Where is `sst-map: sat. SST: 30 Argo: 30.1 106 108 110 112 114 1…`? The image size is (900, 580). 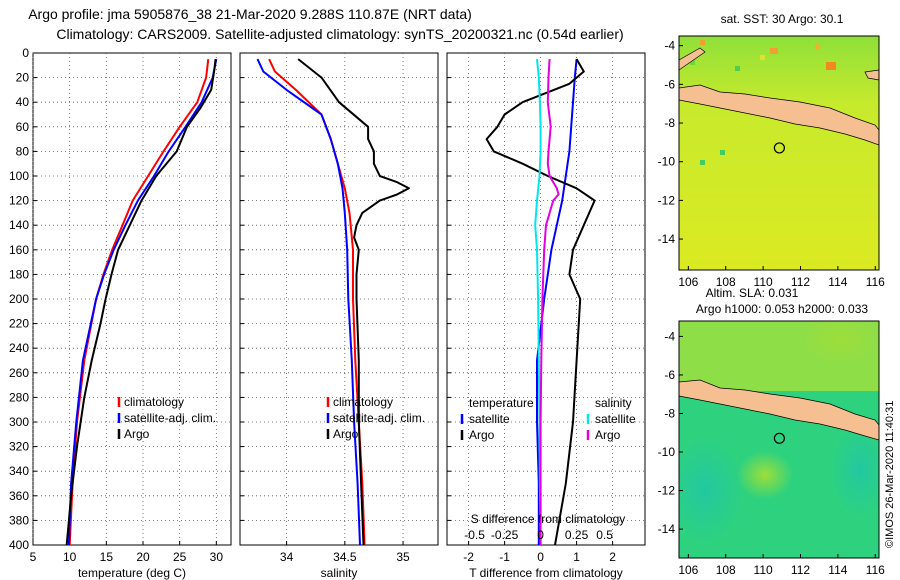
sst-map: sat. SST: 30 Argo: 30.1 106 108 110 112 114 1… is located at coordinates (771, 150).